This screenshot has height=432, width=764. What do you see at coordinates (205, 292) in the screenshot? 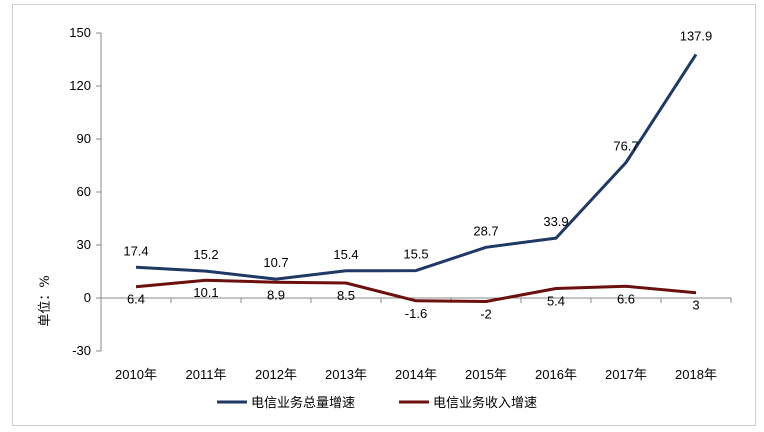
I see `data-label: 10.1` at bounding box center [205, 292].